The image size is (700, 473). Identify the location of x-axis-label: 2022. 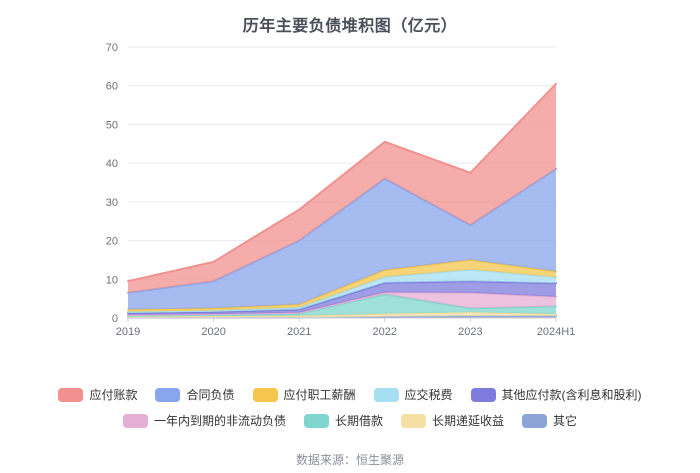
(385, 332).